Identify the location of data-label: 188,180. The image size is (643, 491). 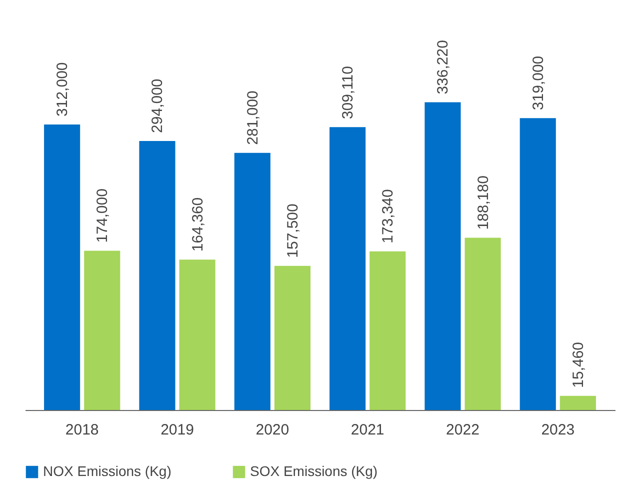
(483, 203).